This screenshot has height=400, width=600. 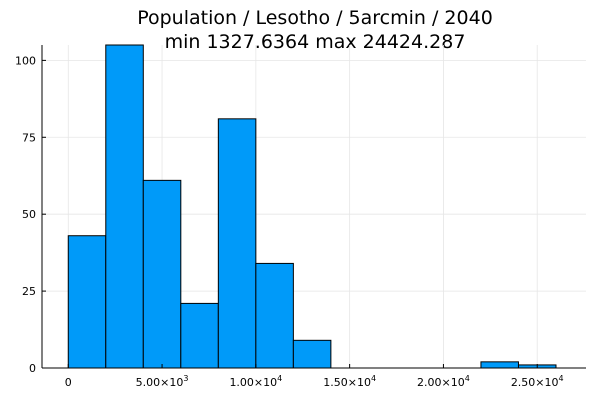 I want to click on y-tick-label-2: 50, so click(x=29, y=214).